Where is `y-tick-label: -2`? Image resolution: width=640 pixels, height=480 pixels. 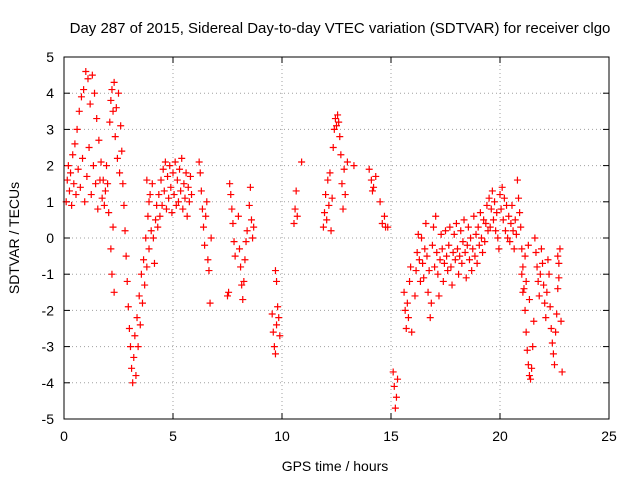
y-tick-label: -2 is located at coordinates (48, 310).